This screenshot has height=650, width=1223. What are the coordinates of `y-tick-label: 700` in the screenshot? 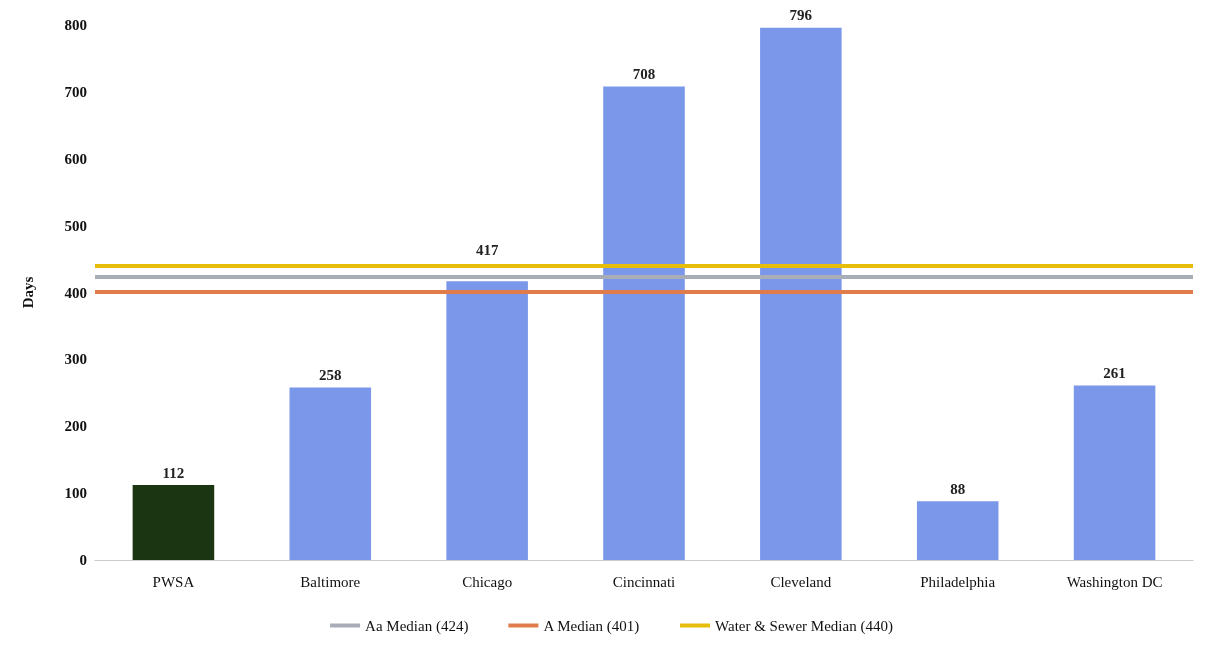 It's located at (75, 91).